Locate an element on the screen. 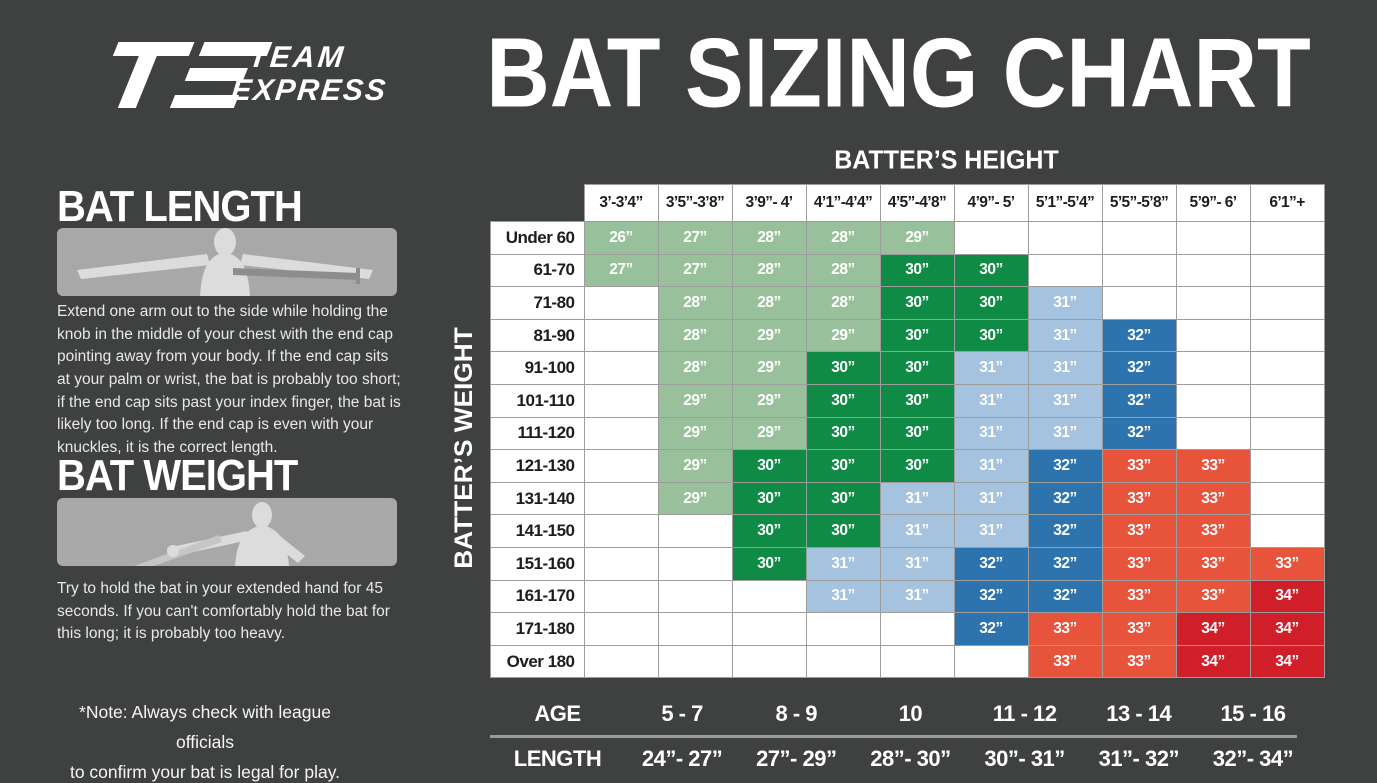 The height and width of the screenshot is (783, 1377). table-row: 151-160 30” 31” 31” 32” 32” 33” 33” 33” is located at coordinates (907, 563).